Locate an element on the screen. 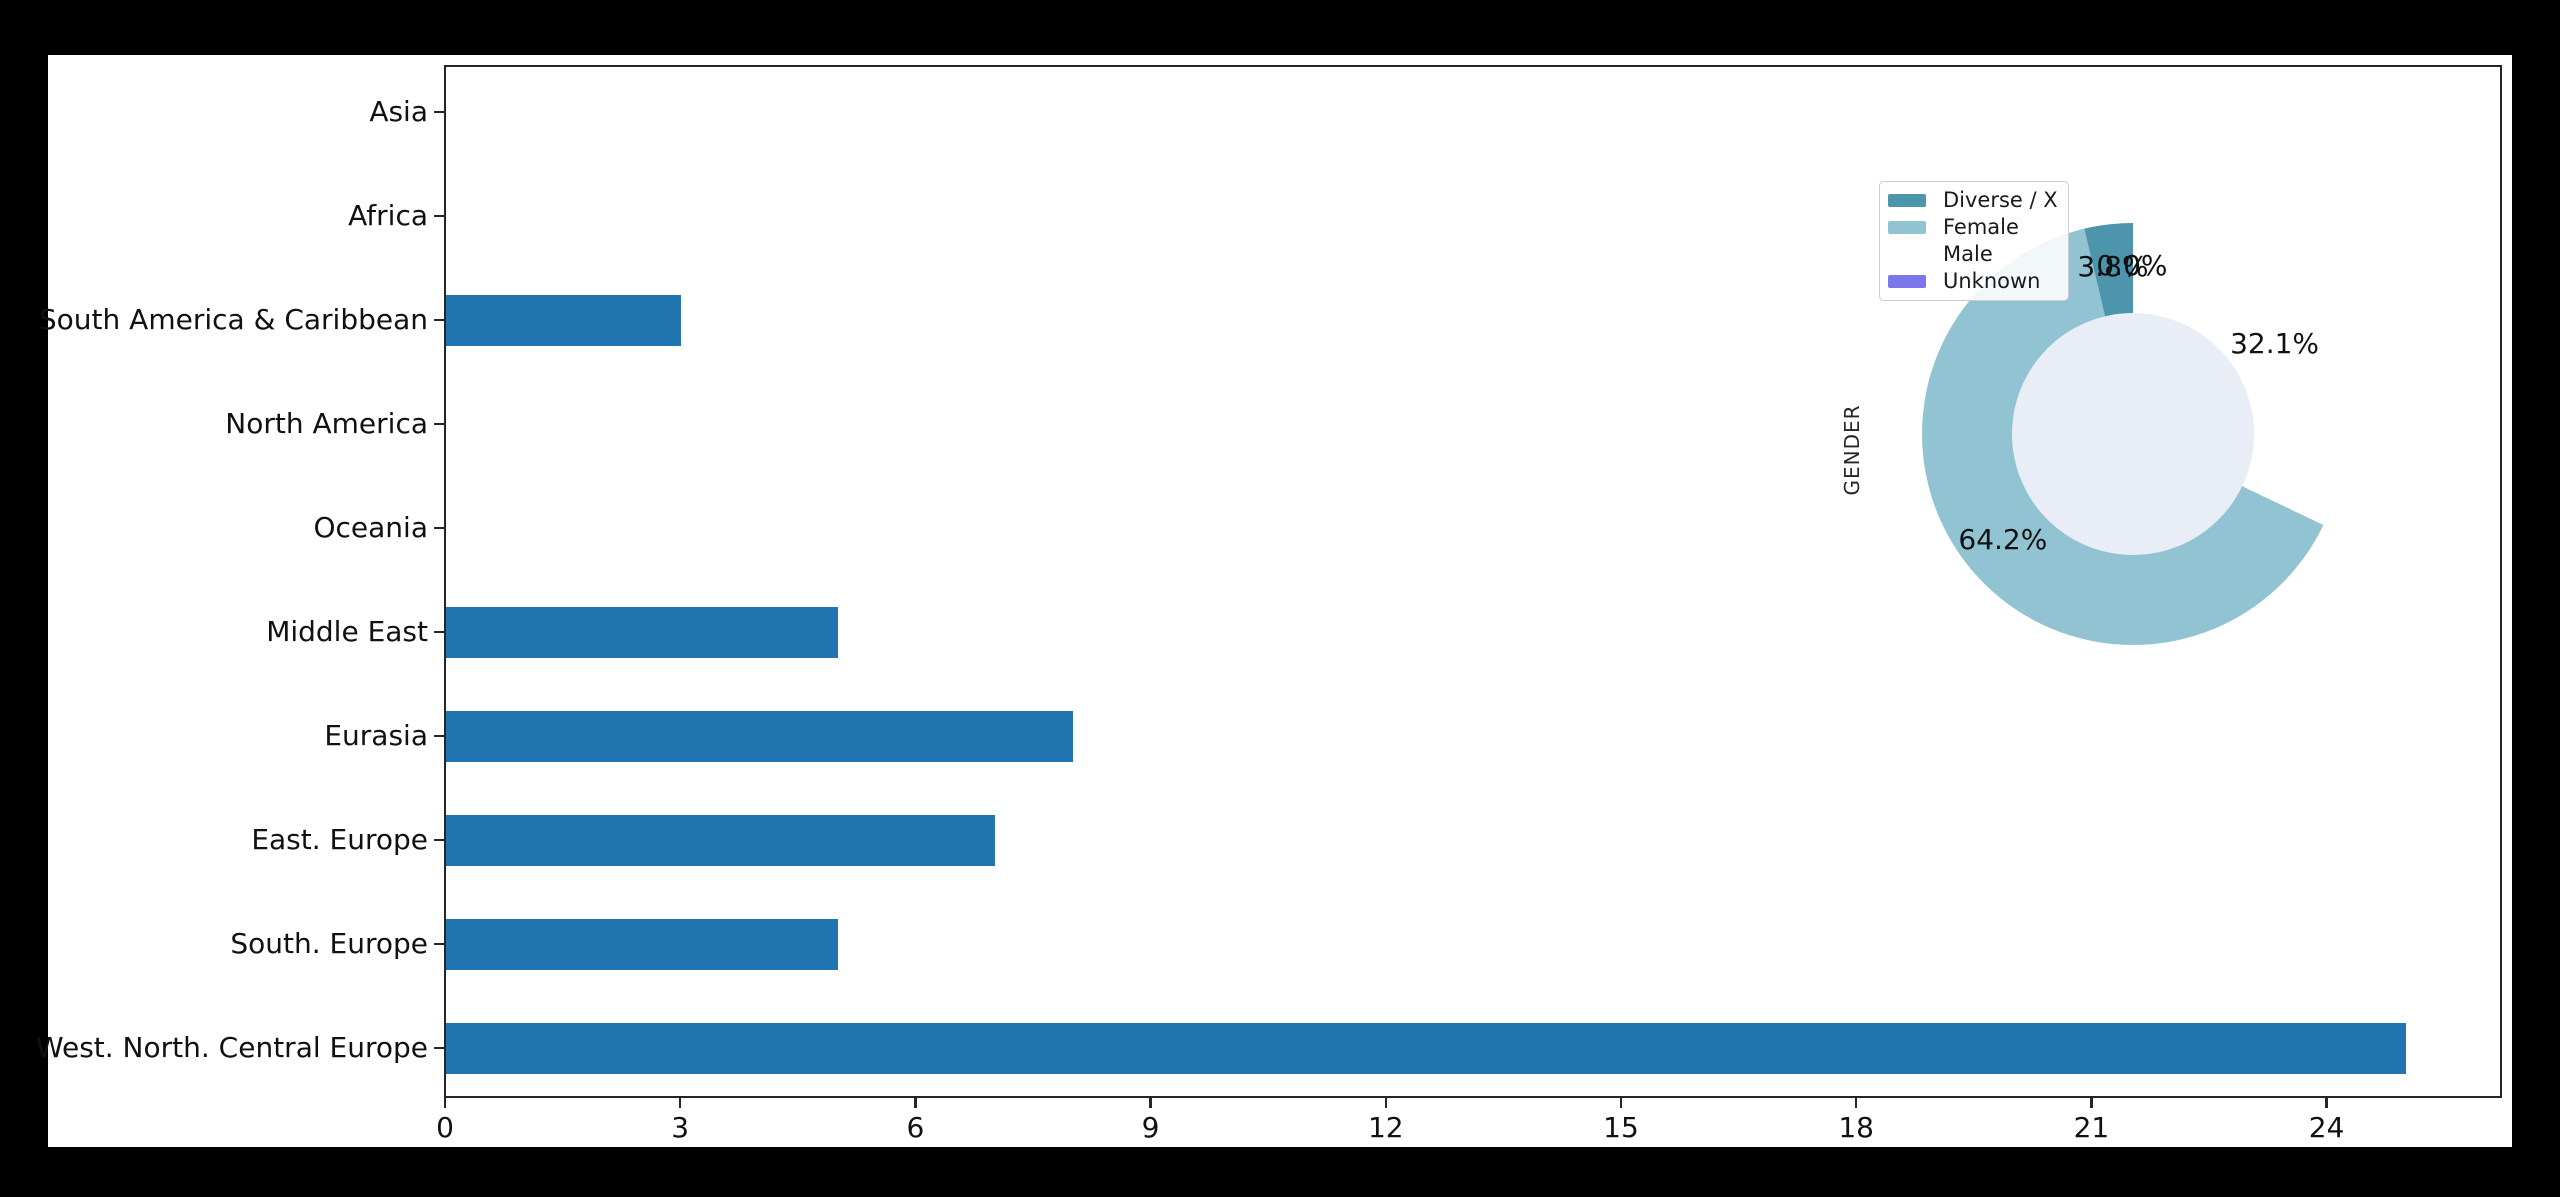 The image size is (2560, 1197). percent-label: 32.1% is located at coordinates (2275, 343).